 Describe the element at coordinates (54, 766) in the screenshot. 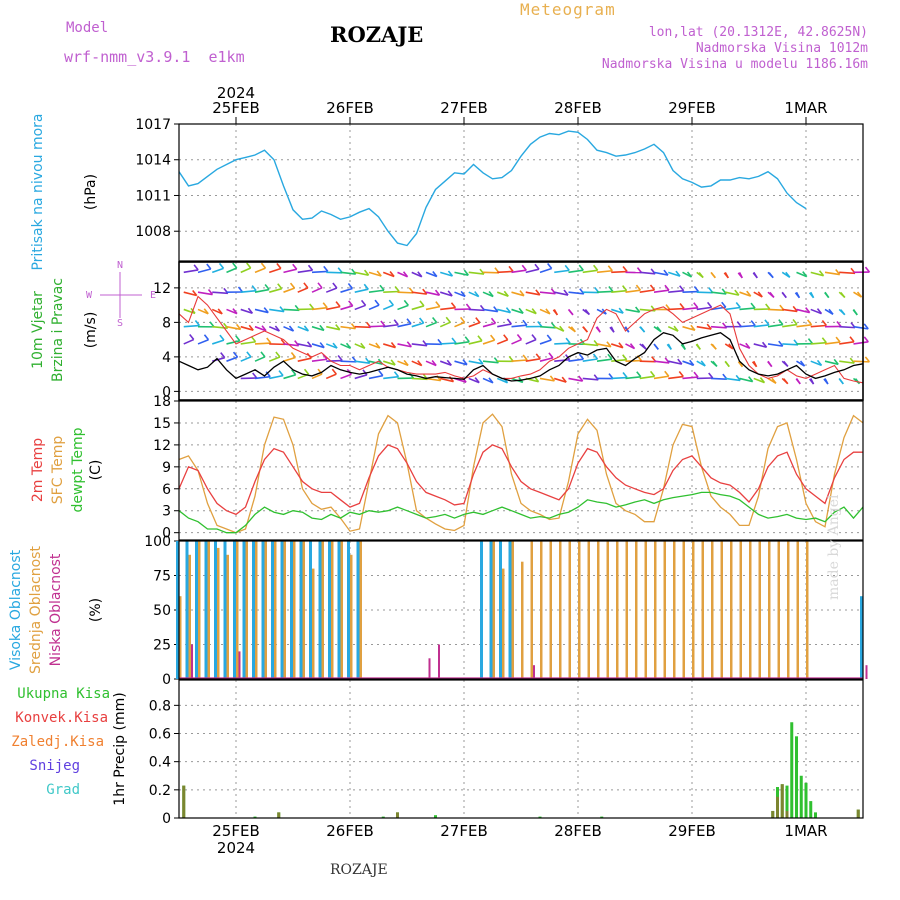

I see `precip-legend-item: Snijeg` at that location.